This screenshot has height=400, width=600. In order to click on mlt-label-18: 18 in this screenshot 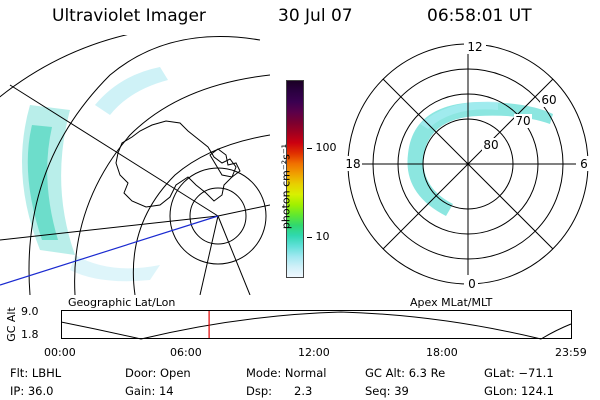, I will do `click(352, 164)`.